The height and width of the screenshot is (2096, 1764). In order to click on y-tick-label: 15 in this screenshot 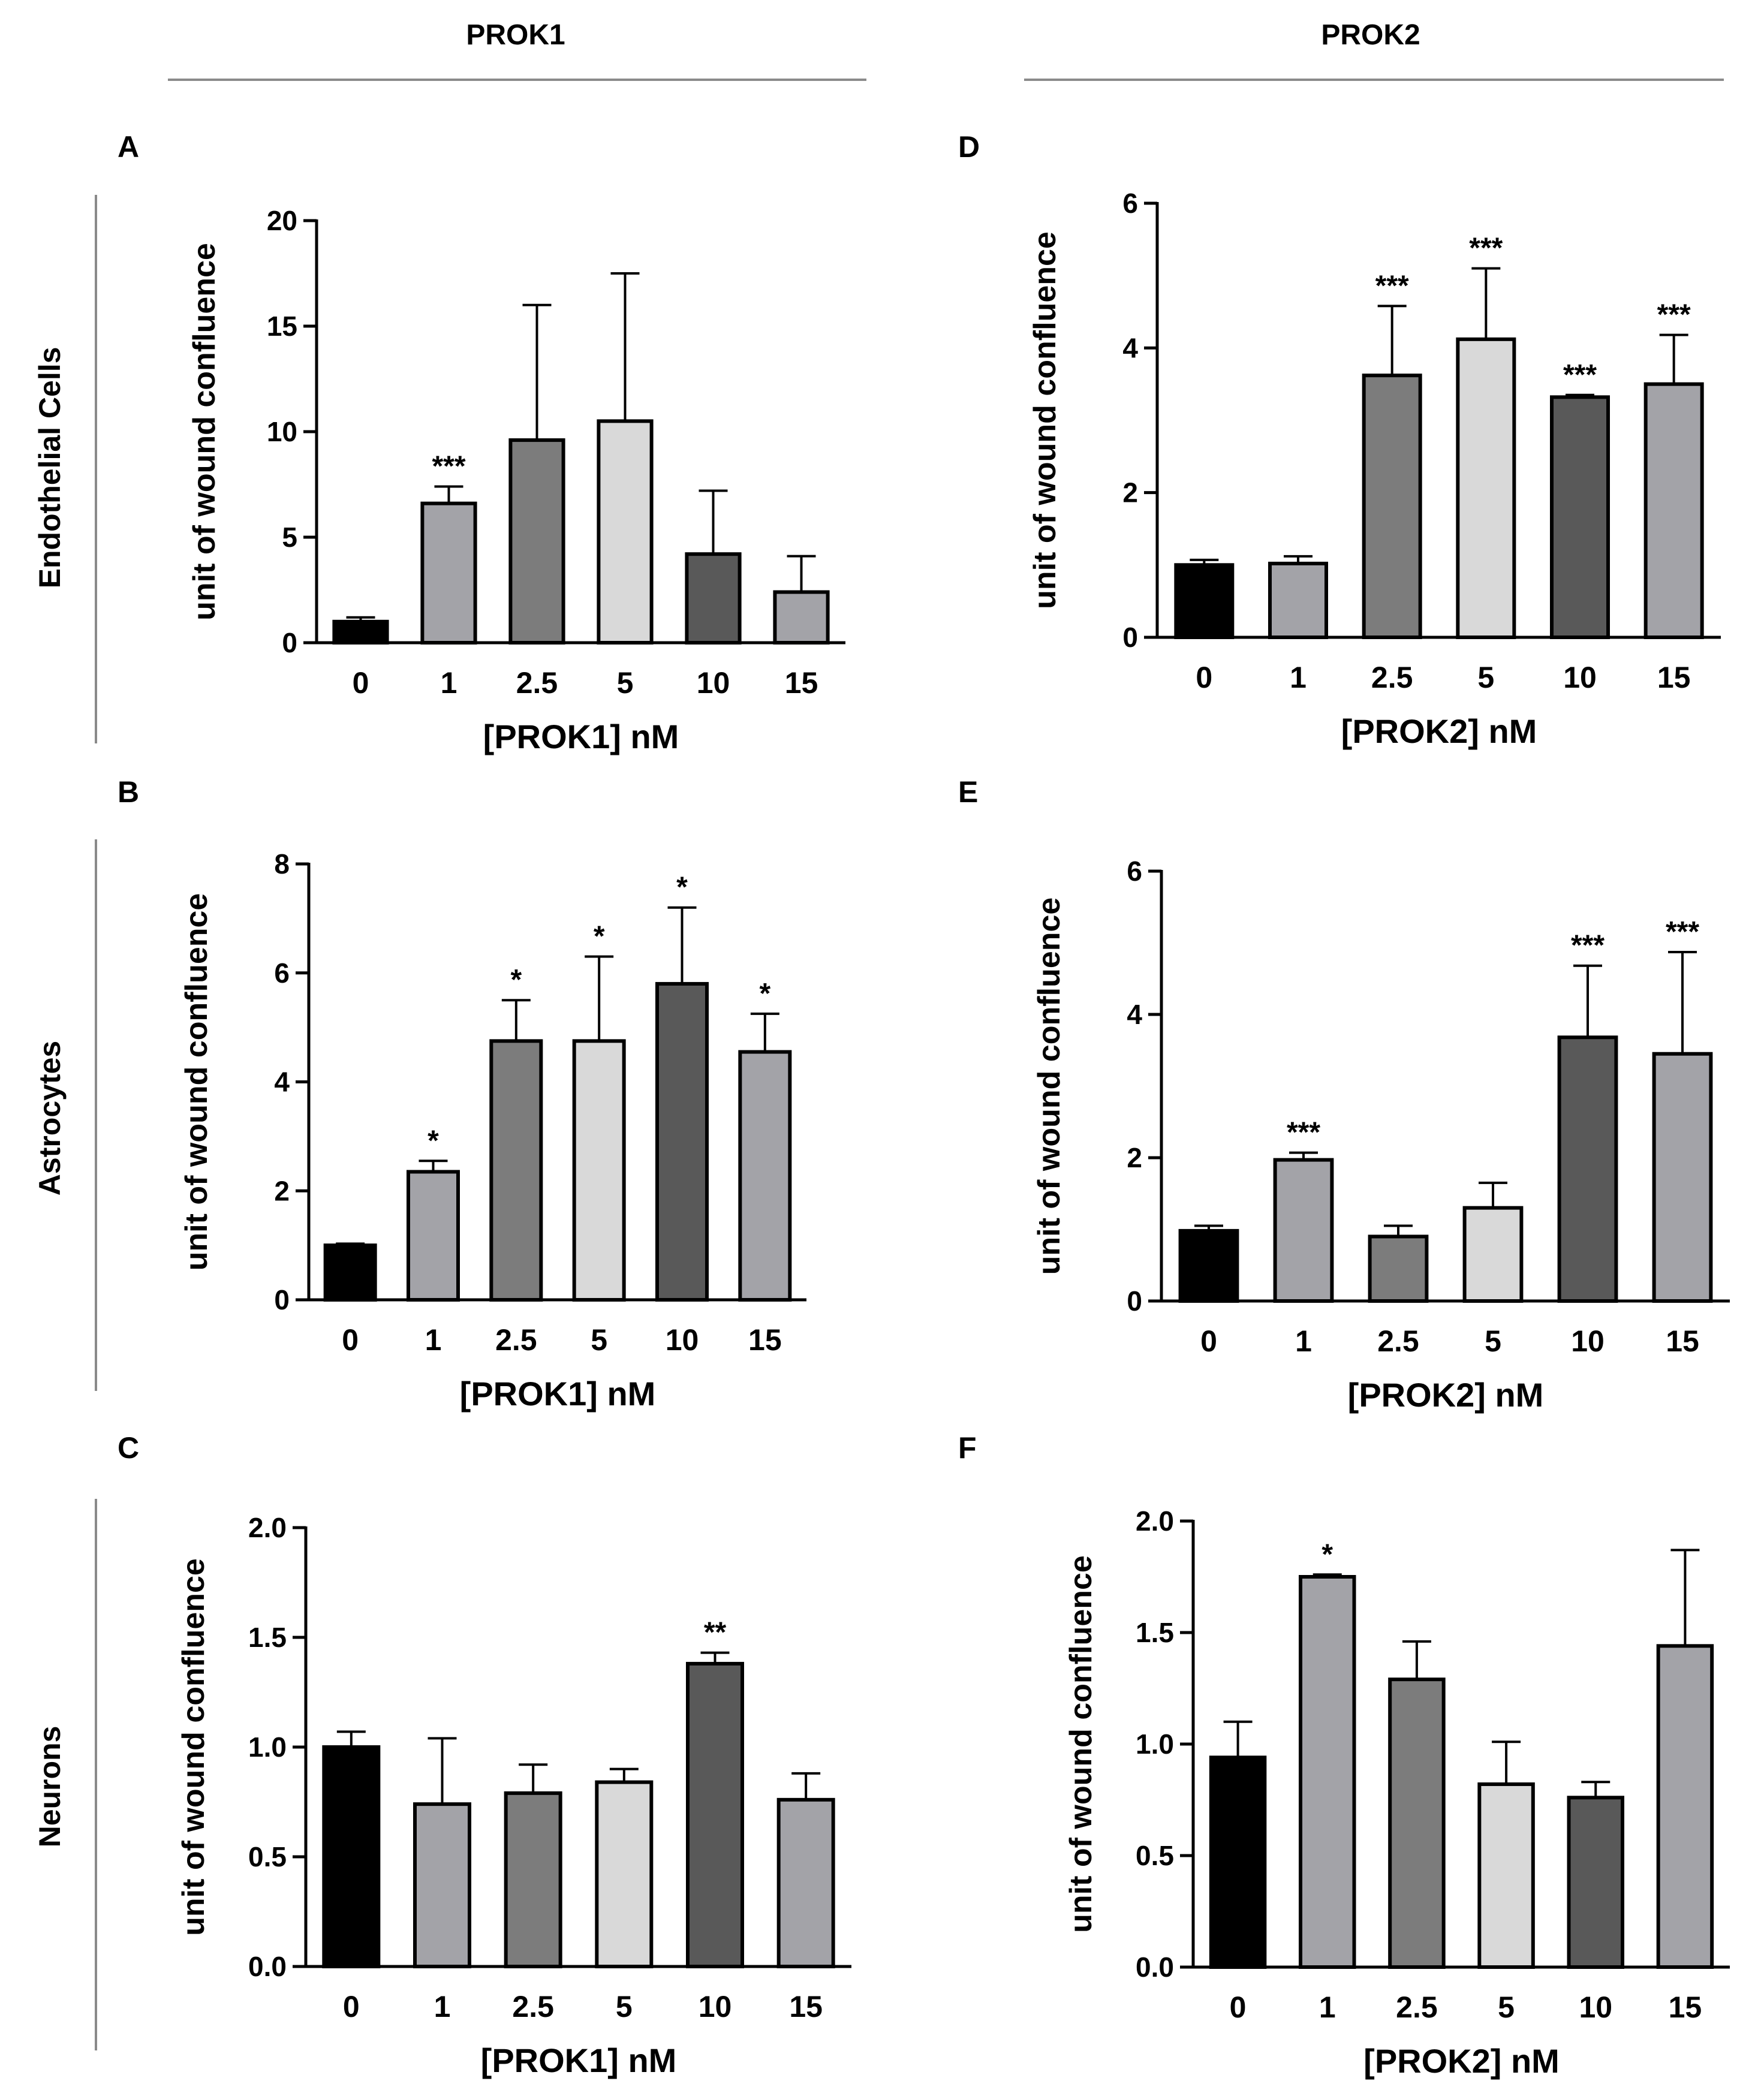, I will do `click(282, 326)`.